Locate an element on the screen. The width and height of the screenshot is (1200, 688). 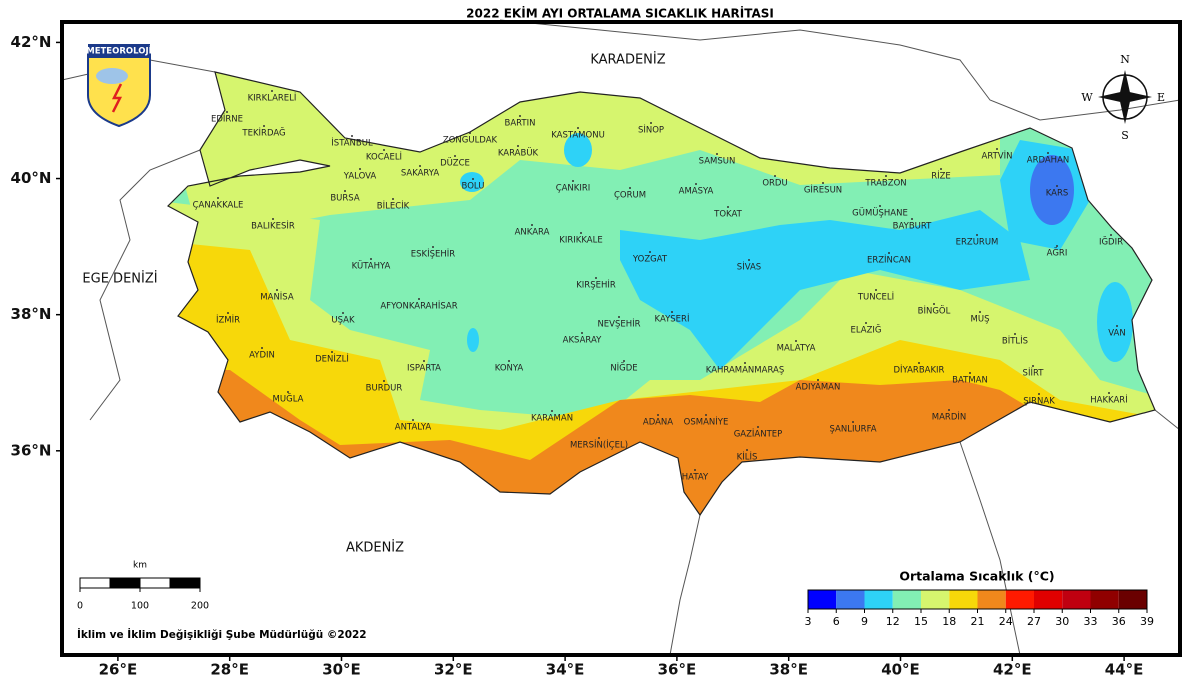
province-label: SAMSUN is located at coordinates (717, 162).